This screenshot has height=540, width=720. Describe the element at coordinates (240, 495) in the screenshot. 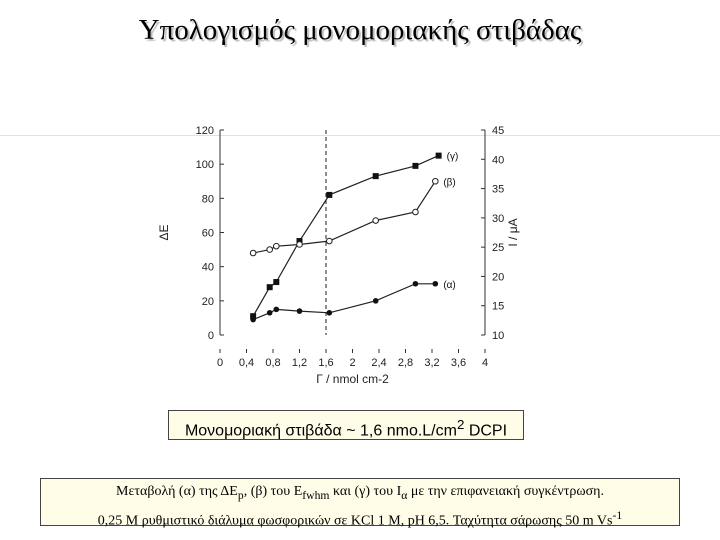

I see `desc-sub: p` at that location.